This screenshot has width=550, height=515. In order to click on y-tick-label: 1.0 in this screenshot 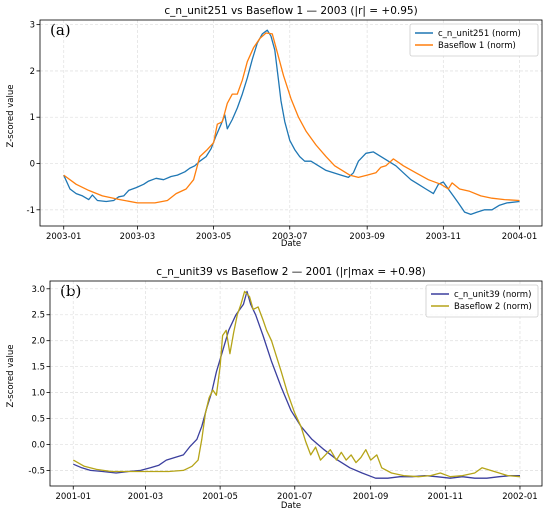, I will do `click(38, 394)`.